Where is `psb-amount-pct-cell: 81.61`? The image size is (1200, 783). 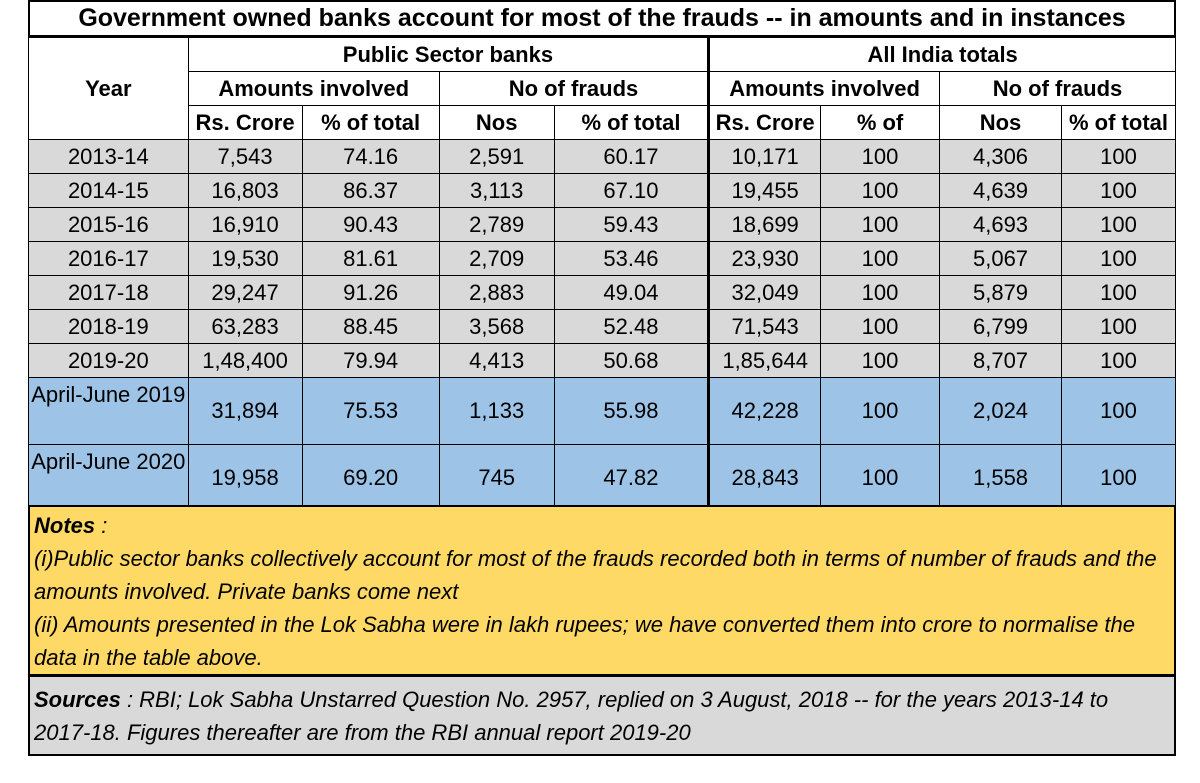
psb-amount-pct-cell: 81.61 is located at coordinates (370, 258).